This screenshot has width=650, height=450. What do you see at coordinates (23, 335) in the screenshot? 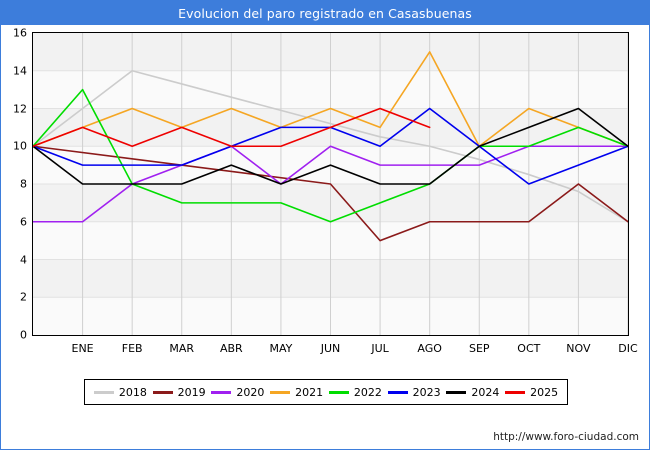
I see `y-axis-tick: 0` at bounding box center [23, 335].